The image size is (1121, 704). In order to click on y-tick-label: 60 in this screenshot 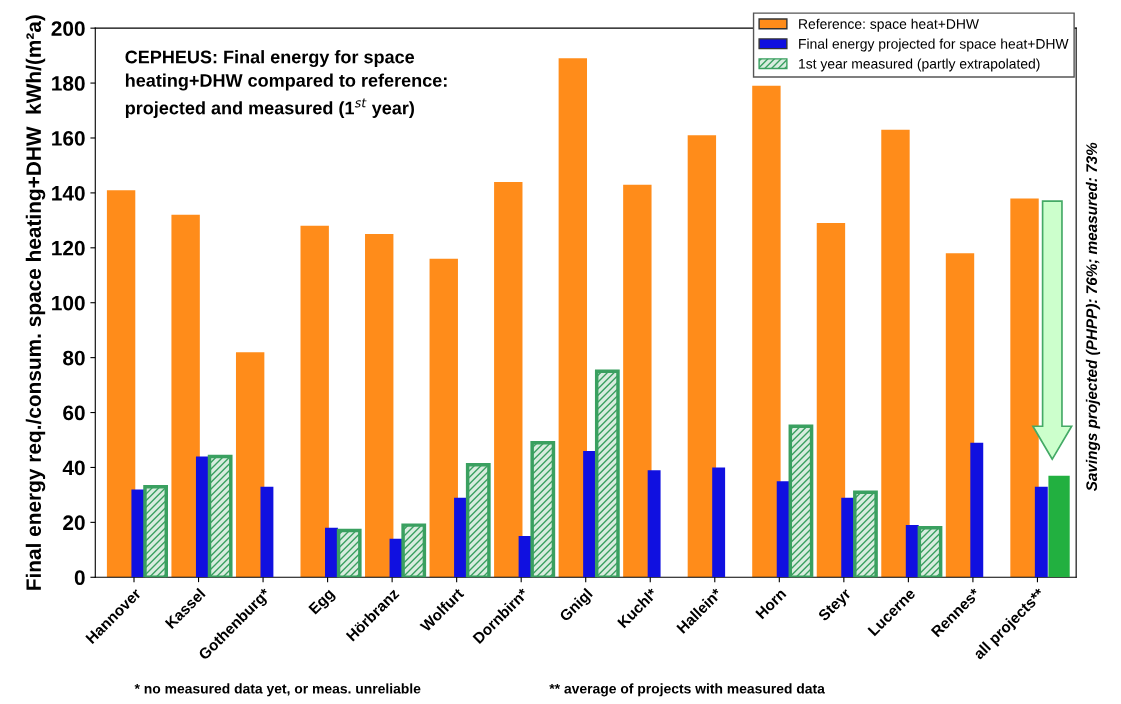, I will do `click(74, 413)`.